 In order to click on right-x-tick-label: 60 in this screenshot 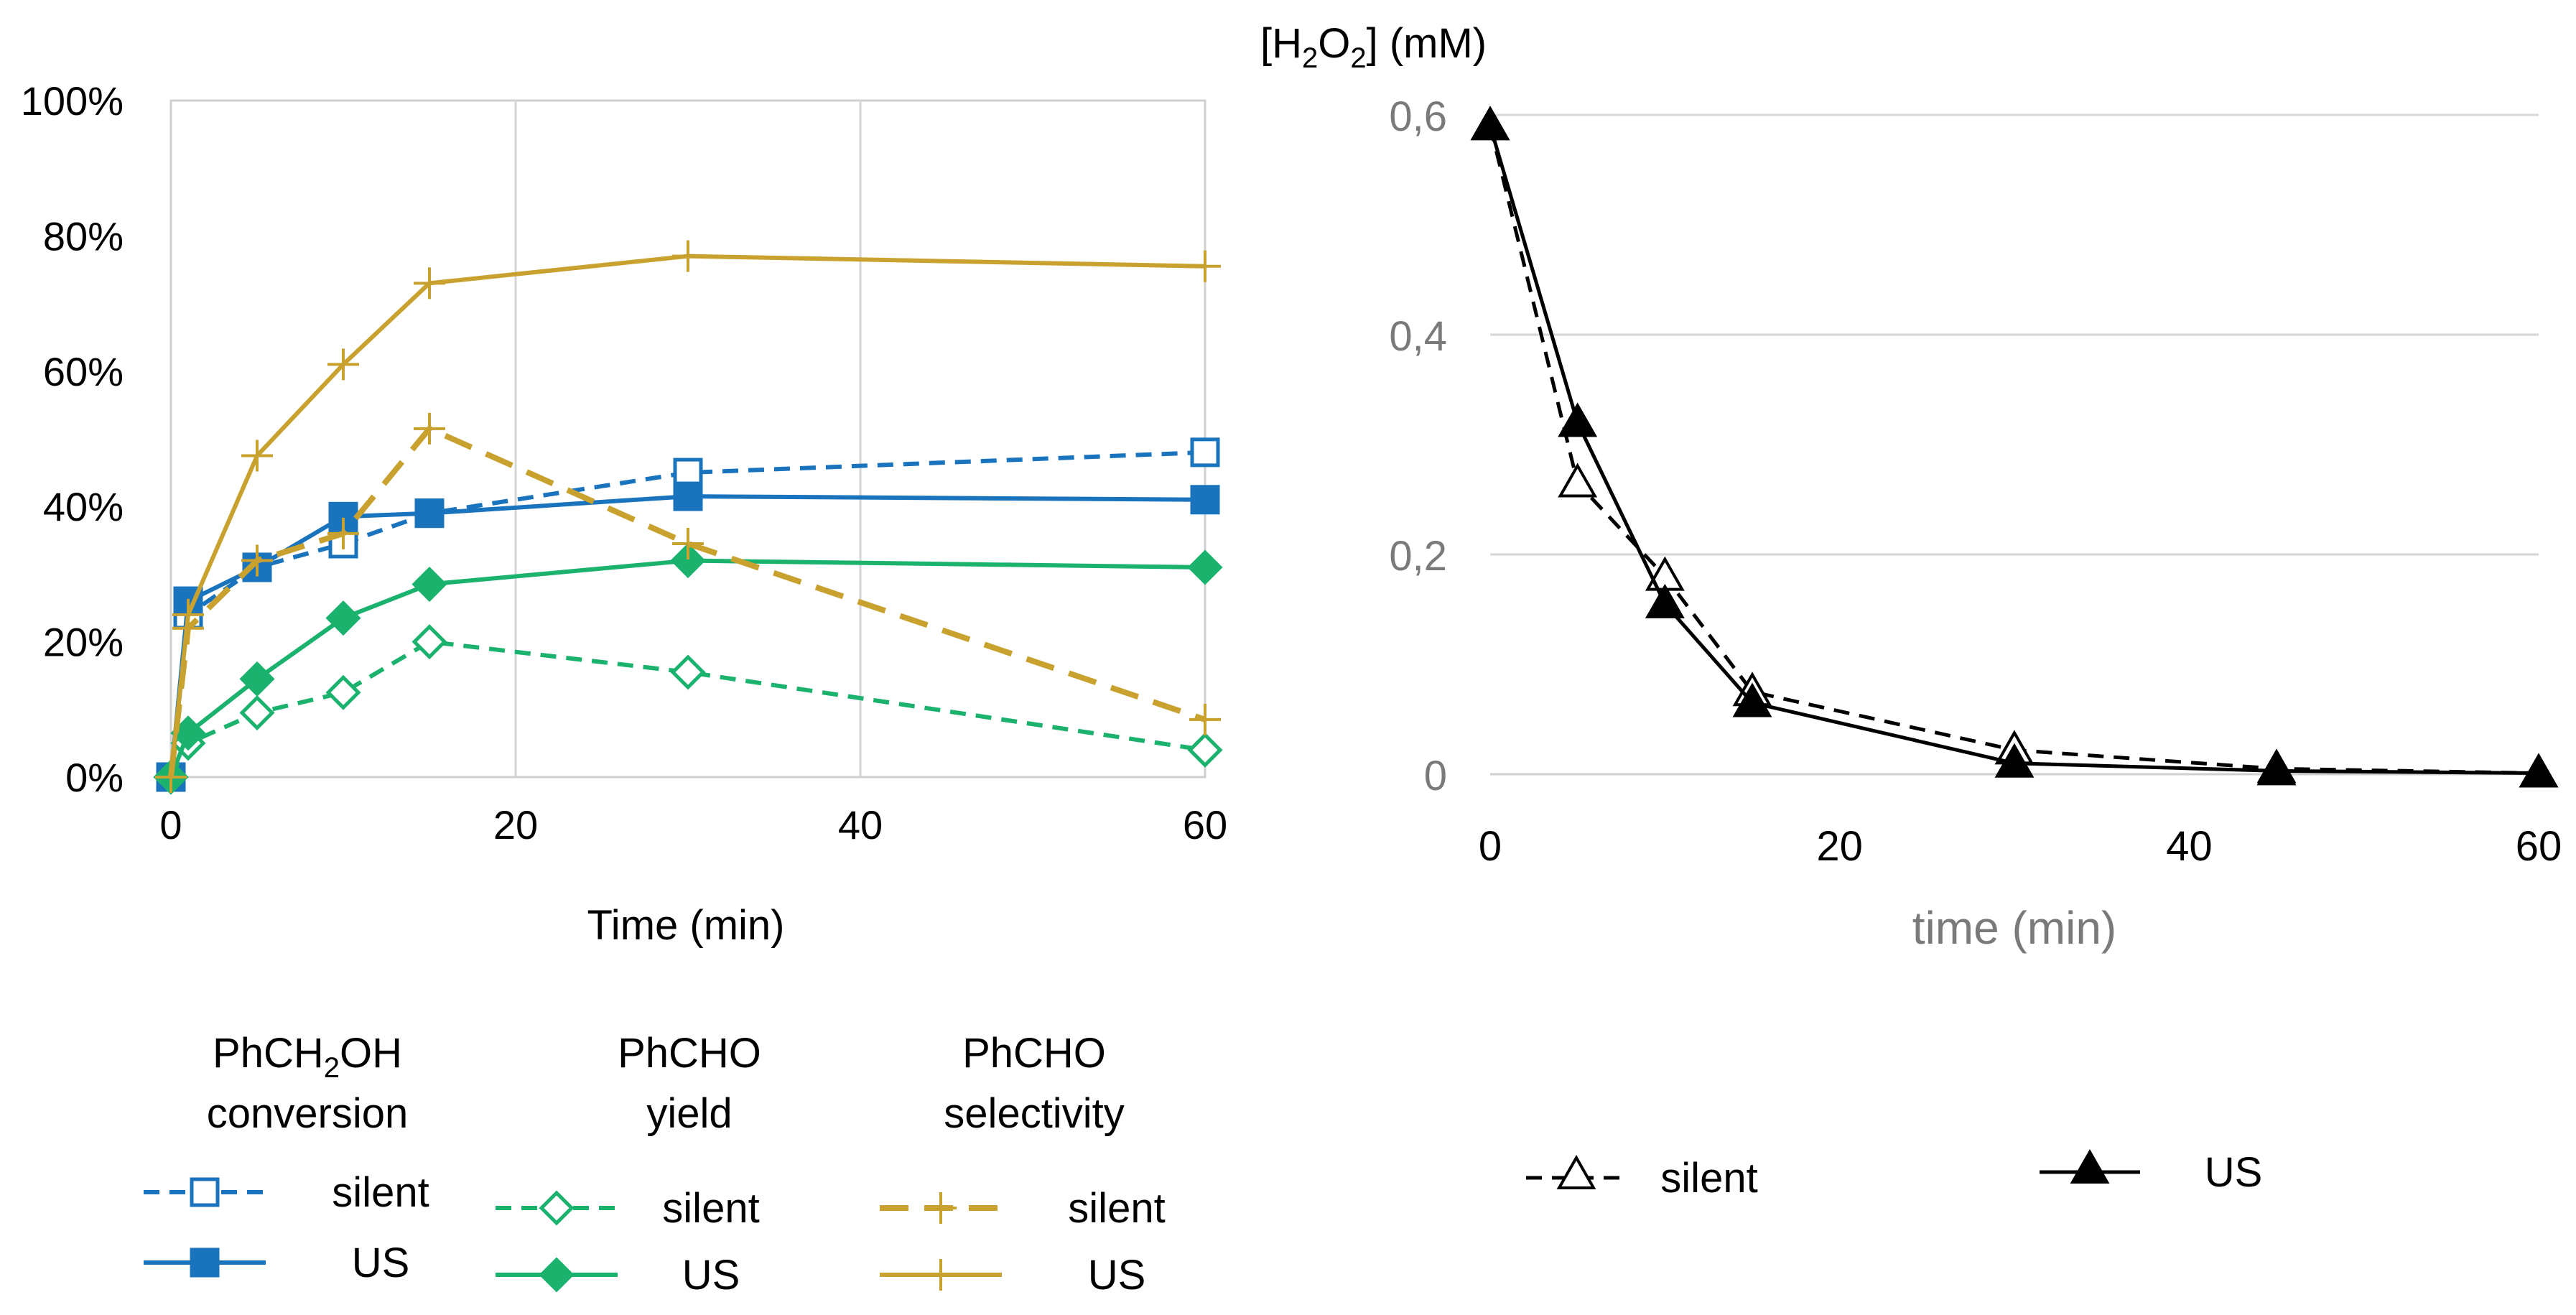, I will do `click(2539, 847)`.